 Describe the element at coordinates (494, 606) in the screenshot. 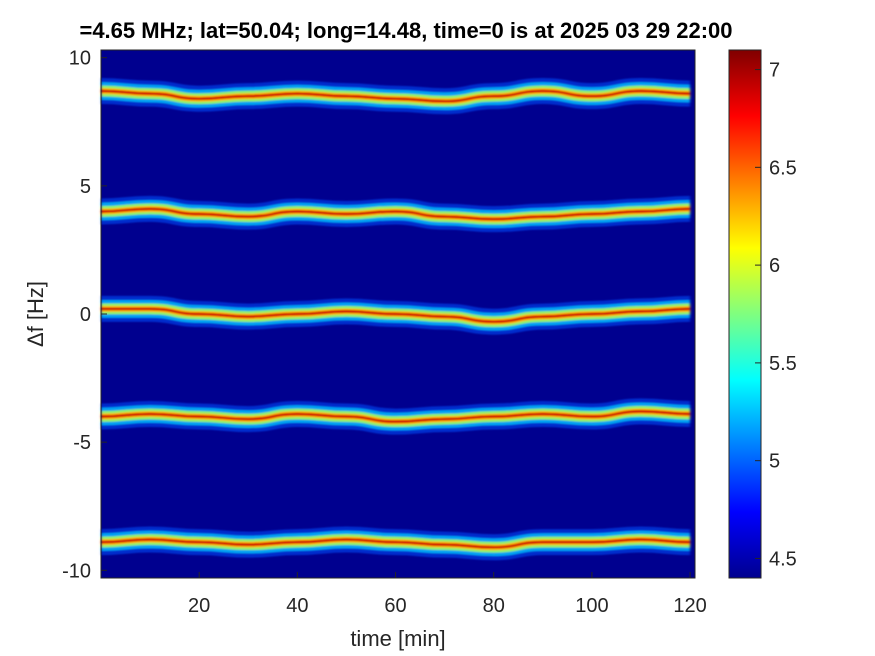

I see `x-tick-label: 80` at that location.